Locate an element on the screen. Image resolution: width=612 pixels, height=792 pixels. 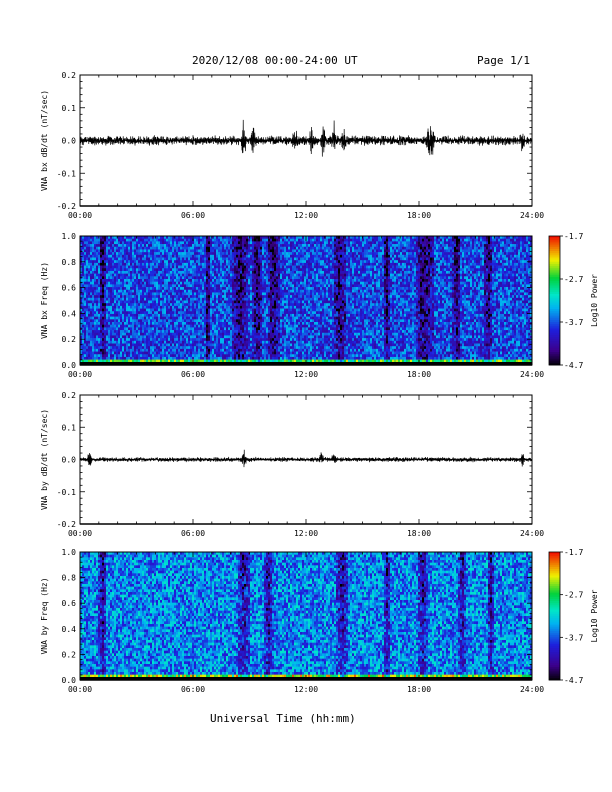
x-axis-title: Universal Time (hh:mm) is located at coordinates (283, 718).